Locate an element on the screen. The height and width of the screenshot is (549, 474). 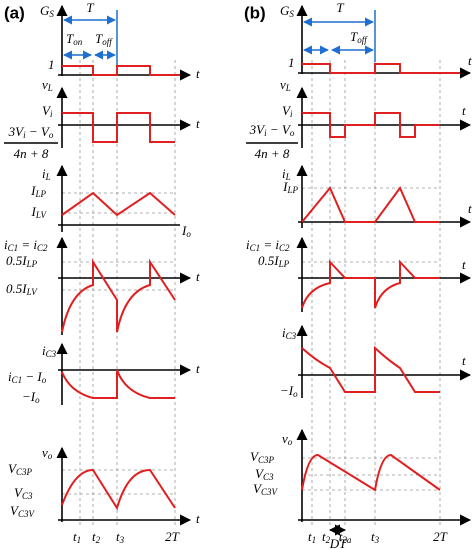
label: iC3 is located at coordinates (49, 351).